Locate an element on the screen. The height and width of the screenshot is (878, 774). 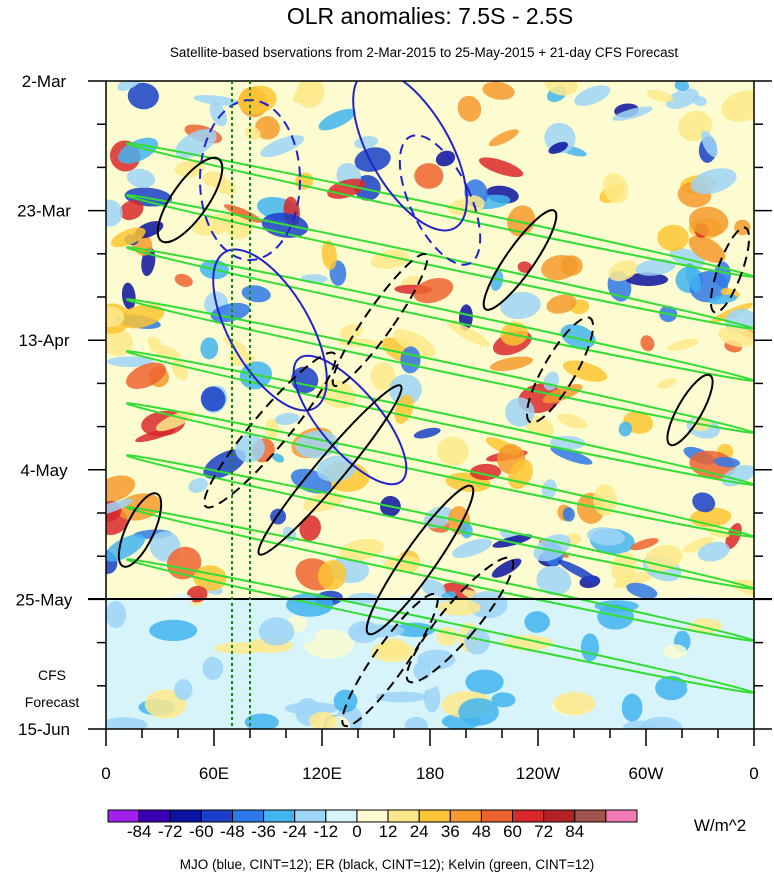
x-tick-label: 120W is located at coordinates (538, 773).